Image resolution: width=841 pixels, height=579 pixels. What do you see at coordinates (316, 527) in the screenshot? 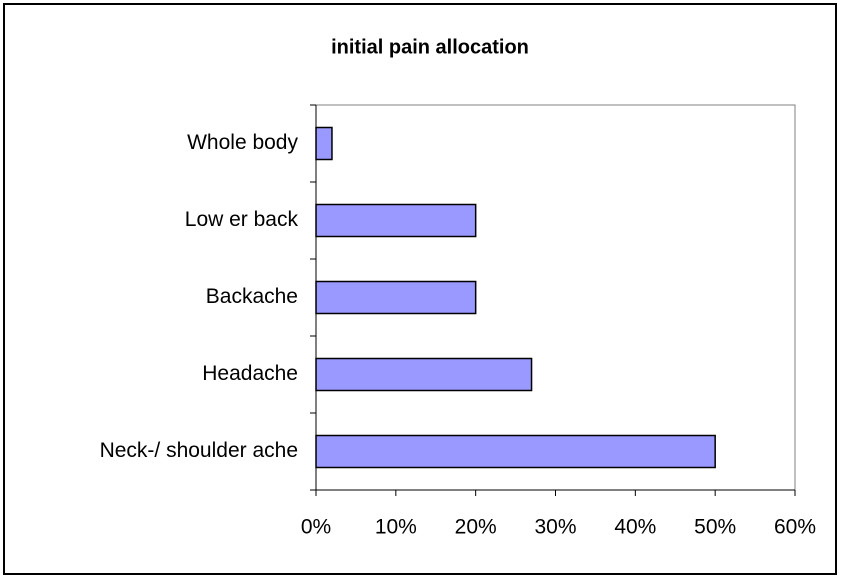
I see `x-tick-label: 0%` at bounding box center [316, 527].